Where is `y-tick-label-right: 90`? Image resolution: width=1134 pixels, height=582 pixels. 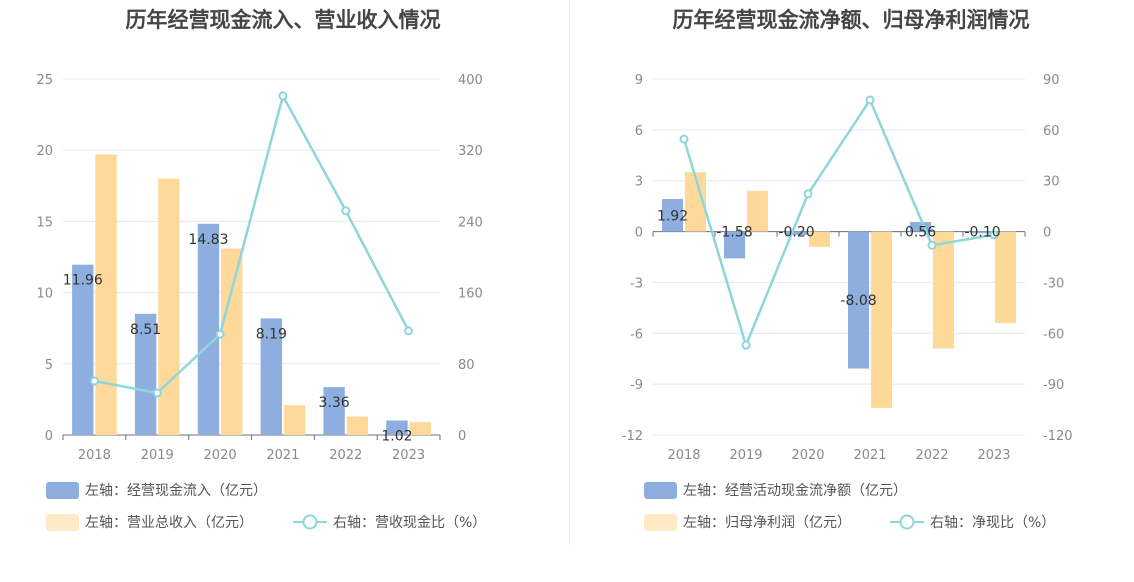 y-tick-label-right: 90 is located at coordinates (1051, 80).